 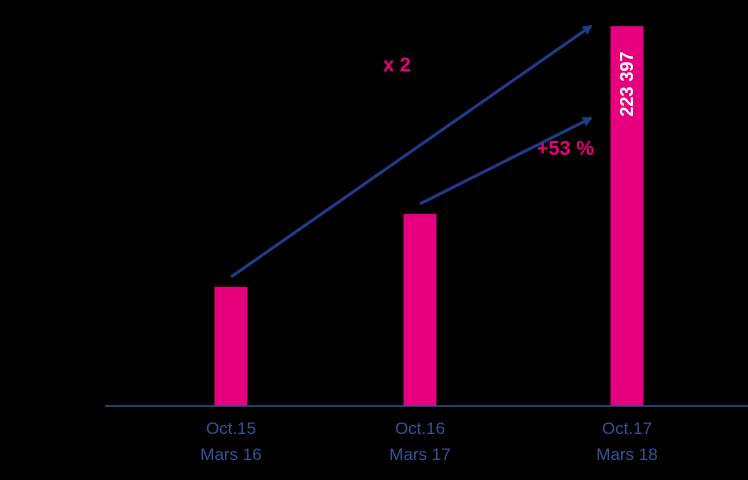 What do you see at coordinates (397, 66) in the screenshot?
I see `growth-annotation-1: x 2` at bounding box center [397, 66].